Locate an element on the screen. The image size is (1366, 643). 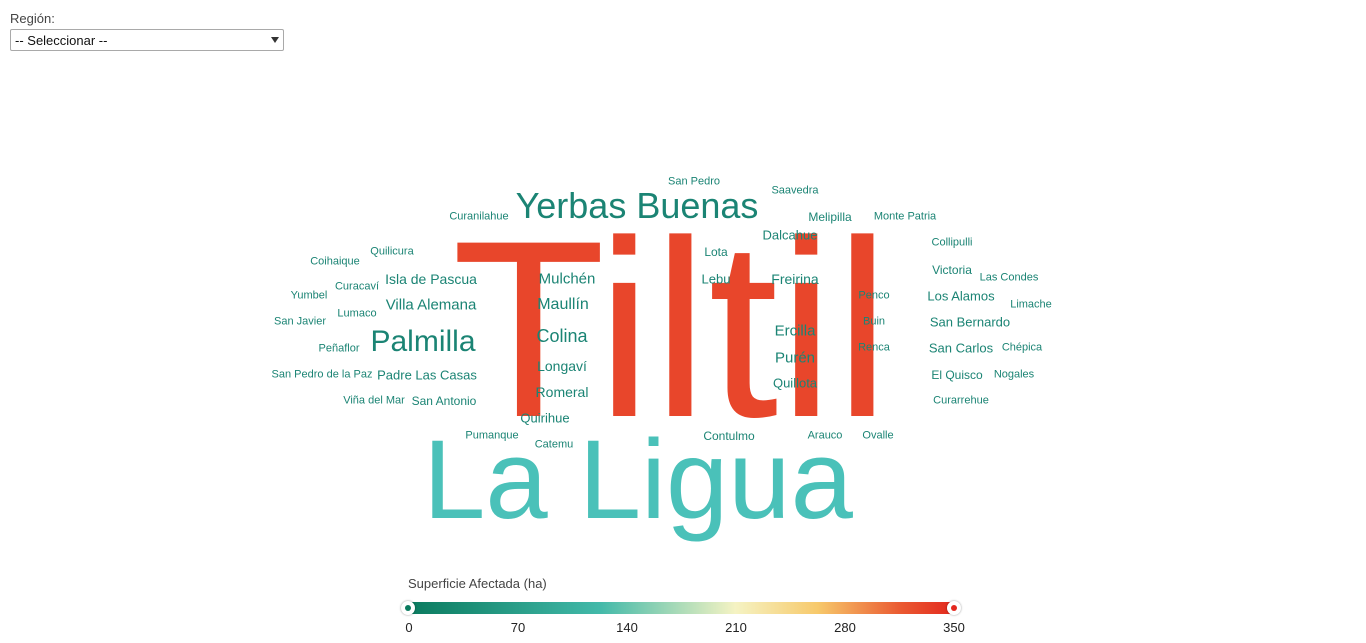
cloud-word: Isla de Pascua is located at coordinates (431, 279).